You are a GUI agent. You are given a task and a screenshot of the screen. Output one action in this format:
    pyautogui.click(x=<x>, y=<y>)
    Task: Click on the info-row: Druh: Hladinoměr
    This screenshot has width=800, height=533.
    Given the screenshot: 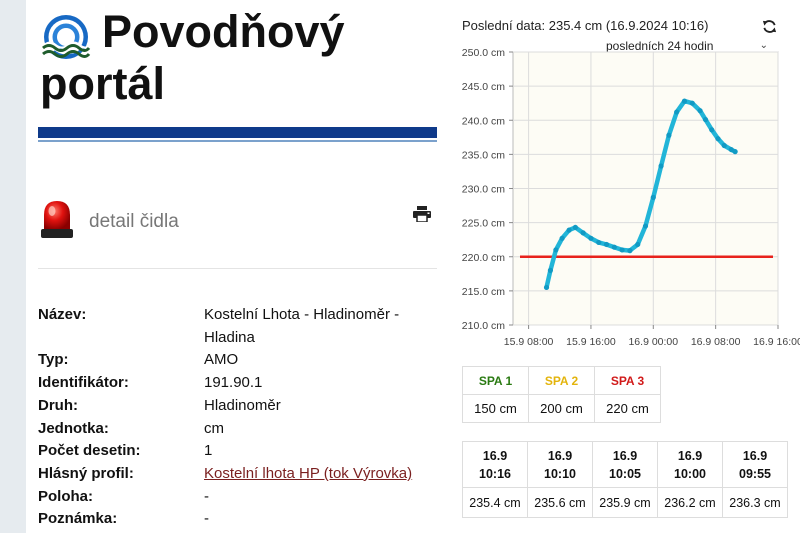 What is the action you would take?
    pyautogui.click(x=238, y=406)
    